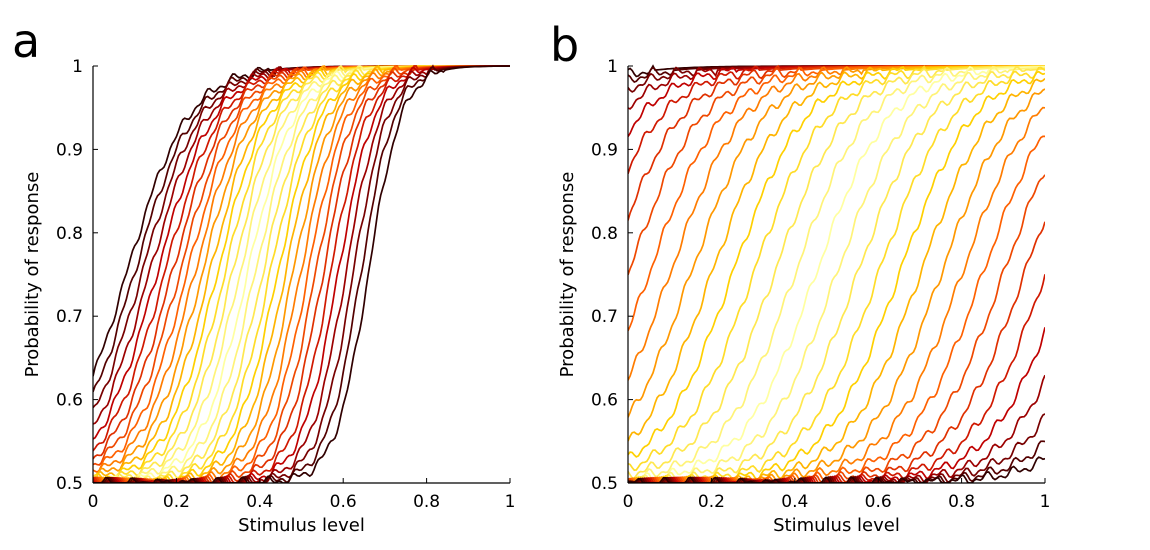 The width and height of the screenshot is (1150, 550). I want to click on panel-letter-b: b, so click(565, 45).